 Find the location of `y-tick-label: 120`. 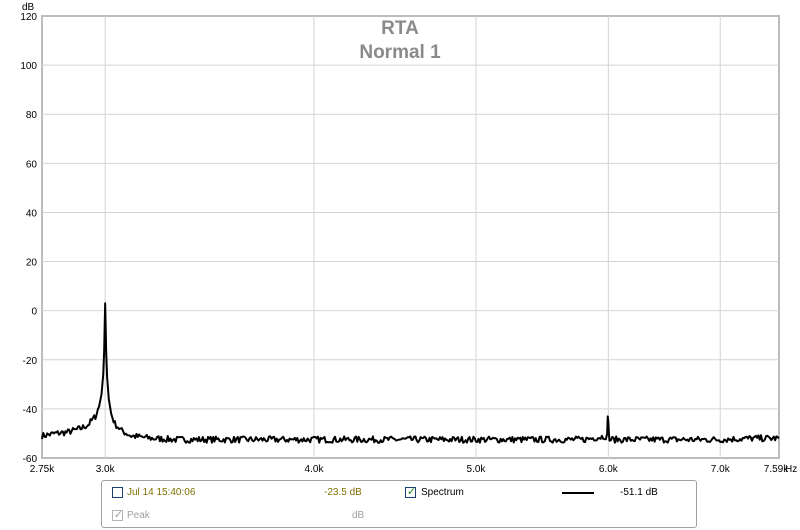

y-tick-label: 120 is located at coordinates (28, 17).